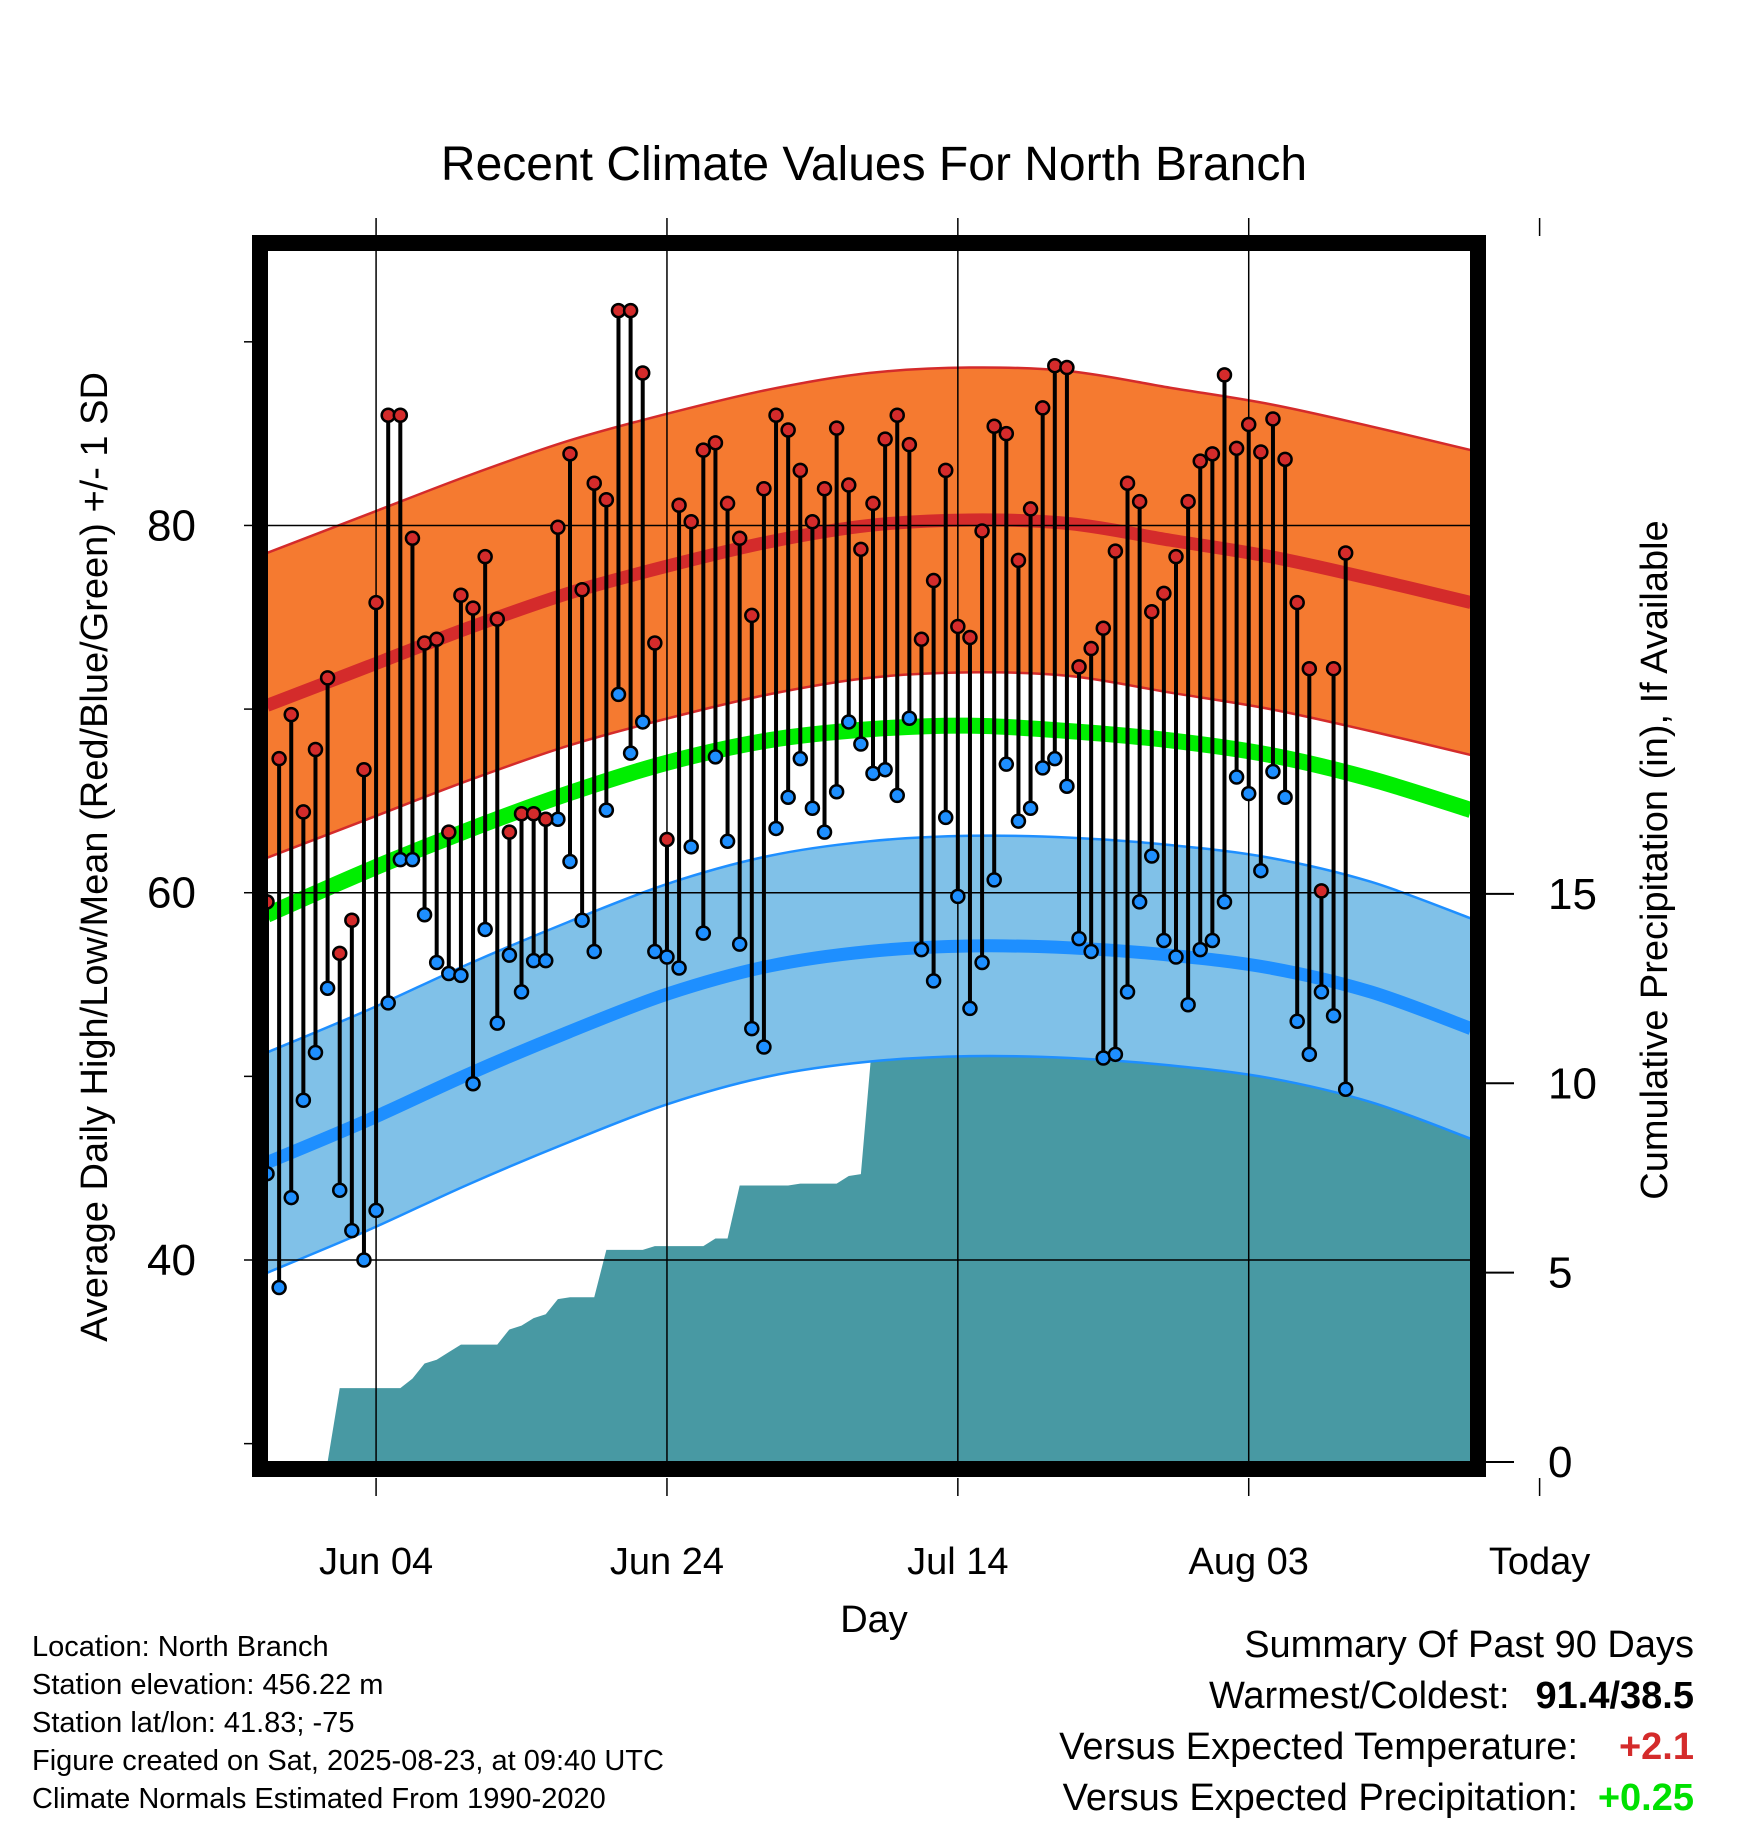 This screenshot has height=1828, width=1748. What do you see at coordinates (869, 1164) in the screenshot?
I see `normal-low-band-lower-edge` at bounding box center [869, 1164].